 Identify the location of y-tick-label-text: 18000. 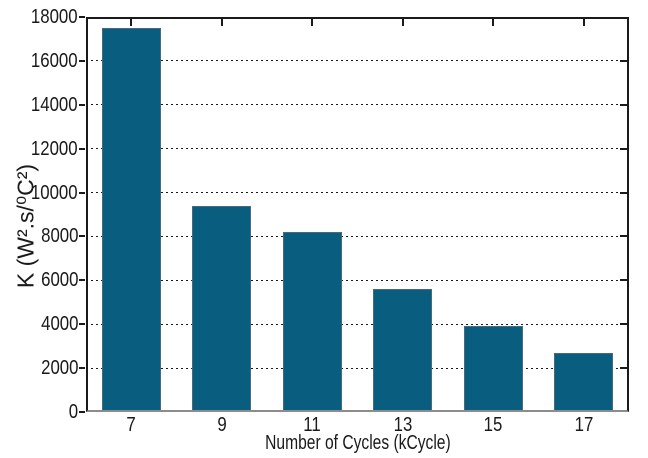
(54, 17).